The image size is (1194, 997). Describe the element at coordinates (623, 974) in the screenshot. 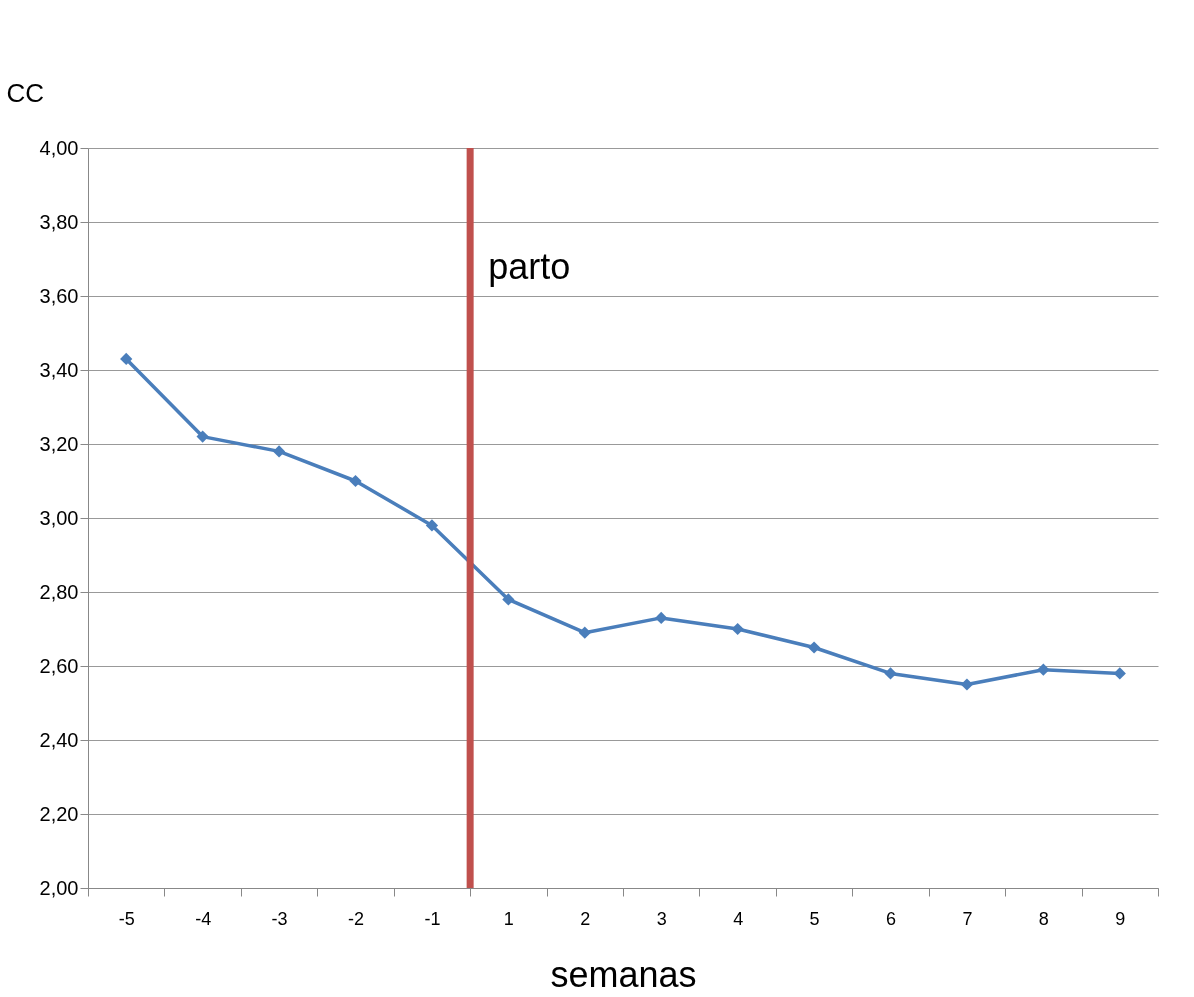

I see `x-axis-title: semanas` at that location.